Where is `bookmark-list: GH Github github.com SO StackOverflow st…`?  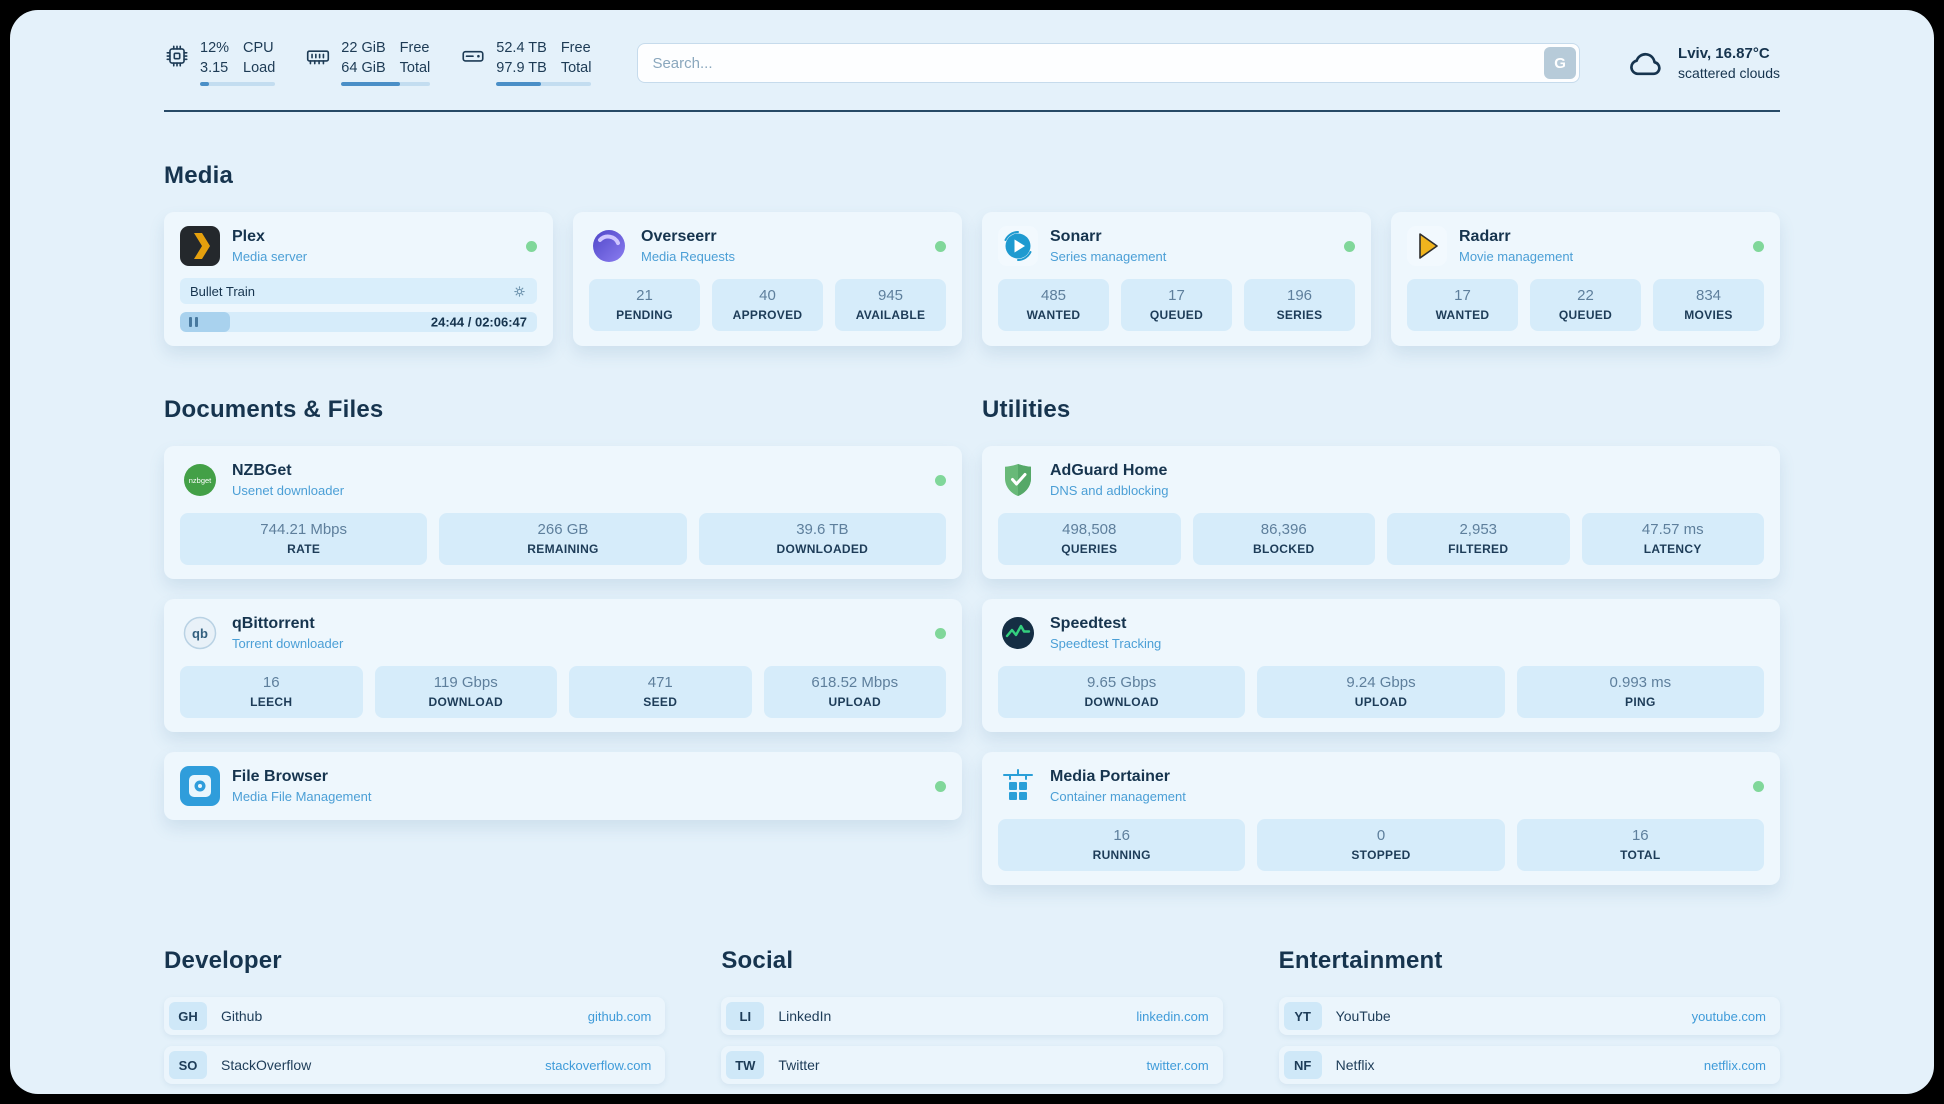
bookmark-list: GH Github github.com SO StackOverflow st… is located at coordinates (415, 1045).